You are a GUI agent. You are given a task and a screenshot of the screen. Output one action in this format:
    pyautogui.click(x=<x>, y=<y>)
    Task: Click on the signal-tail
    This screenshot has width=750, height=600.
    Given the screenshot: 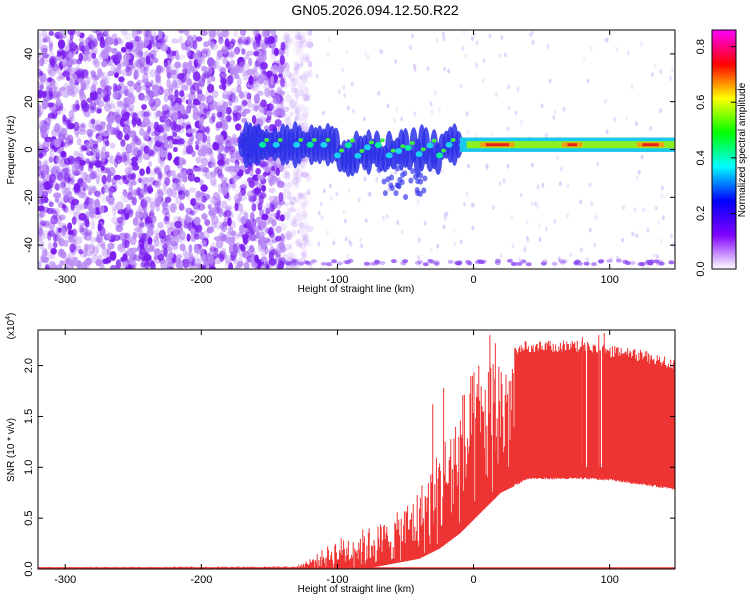 What is the action you would take?
    pyautogui.click(x=400, y=161)
    